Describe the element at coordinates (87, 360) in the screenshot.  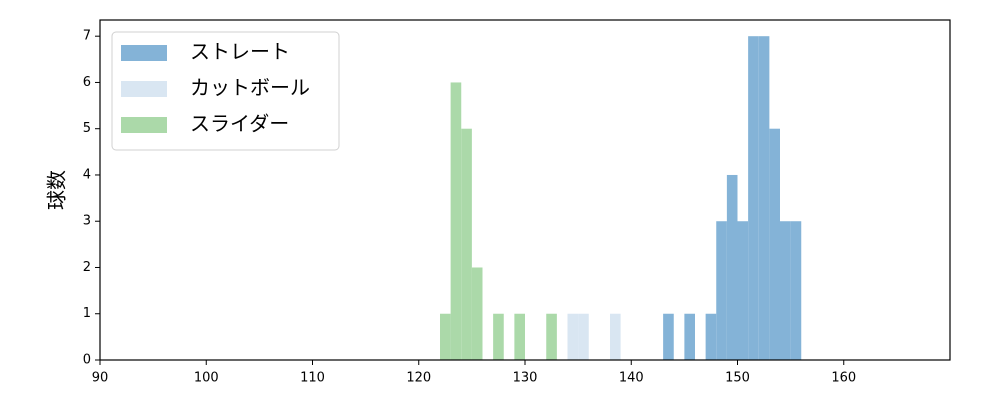
I see `y-tick-label: 0` at that location.